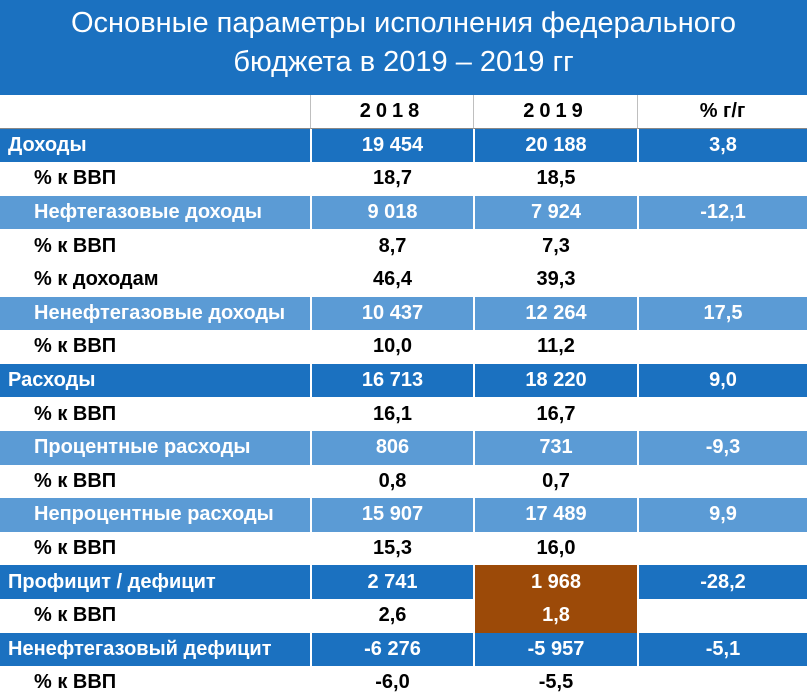 Image resolution: width=807 pixels, height=700 pixels. Describe the element at coordinates (555, 347) in the screenshot. I see `value-2019: 11,2` at that location.